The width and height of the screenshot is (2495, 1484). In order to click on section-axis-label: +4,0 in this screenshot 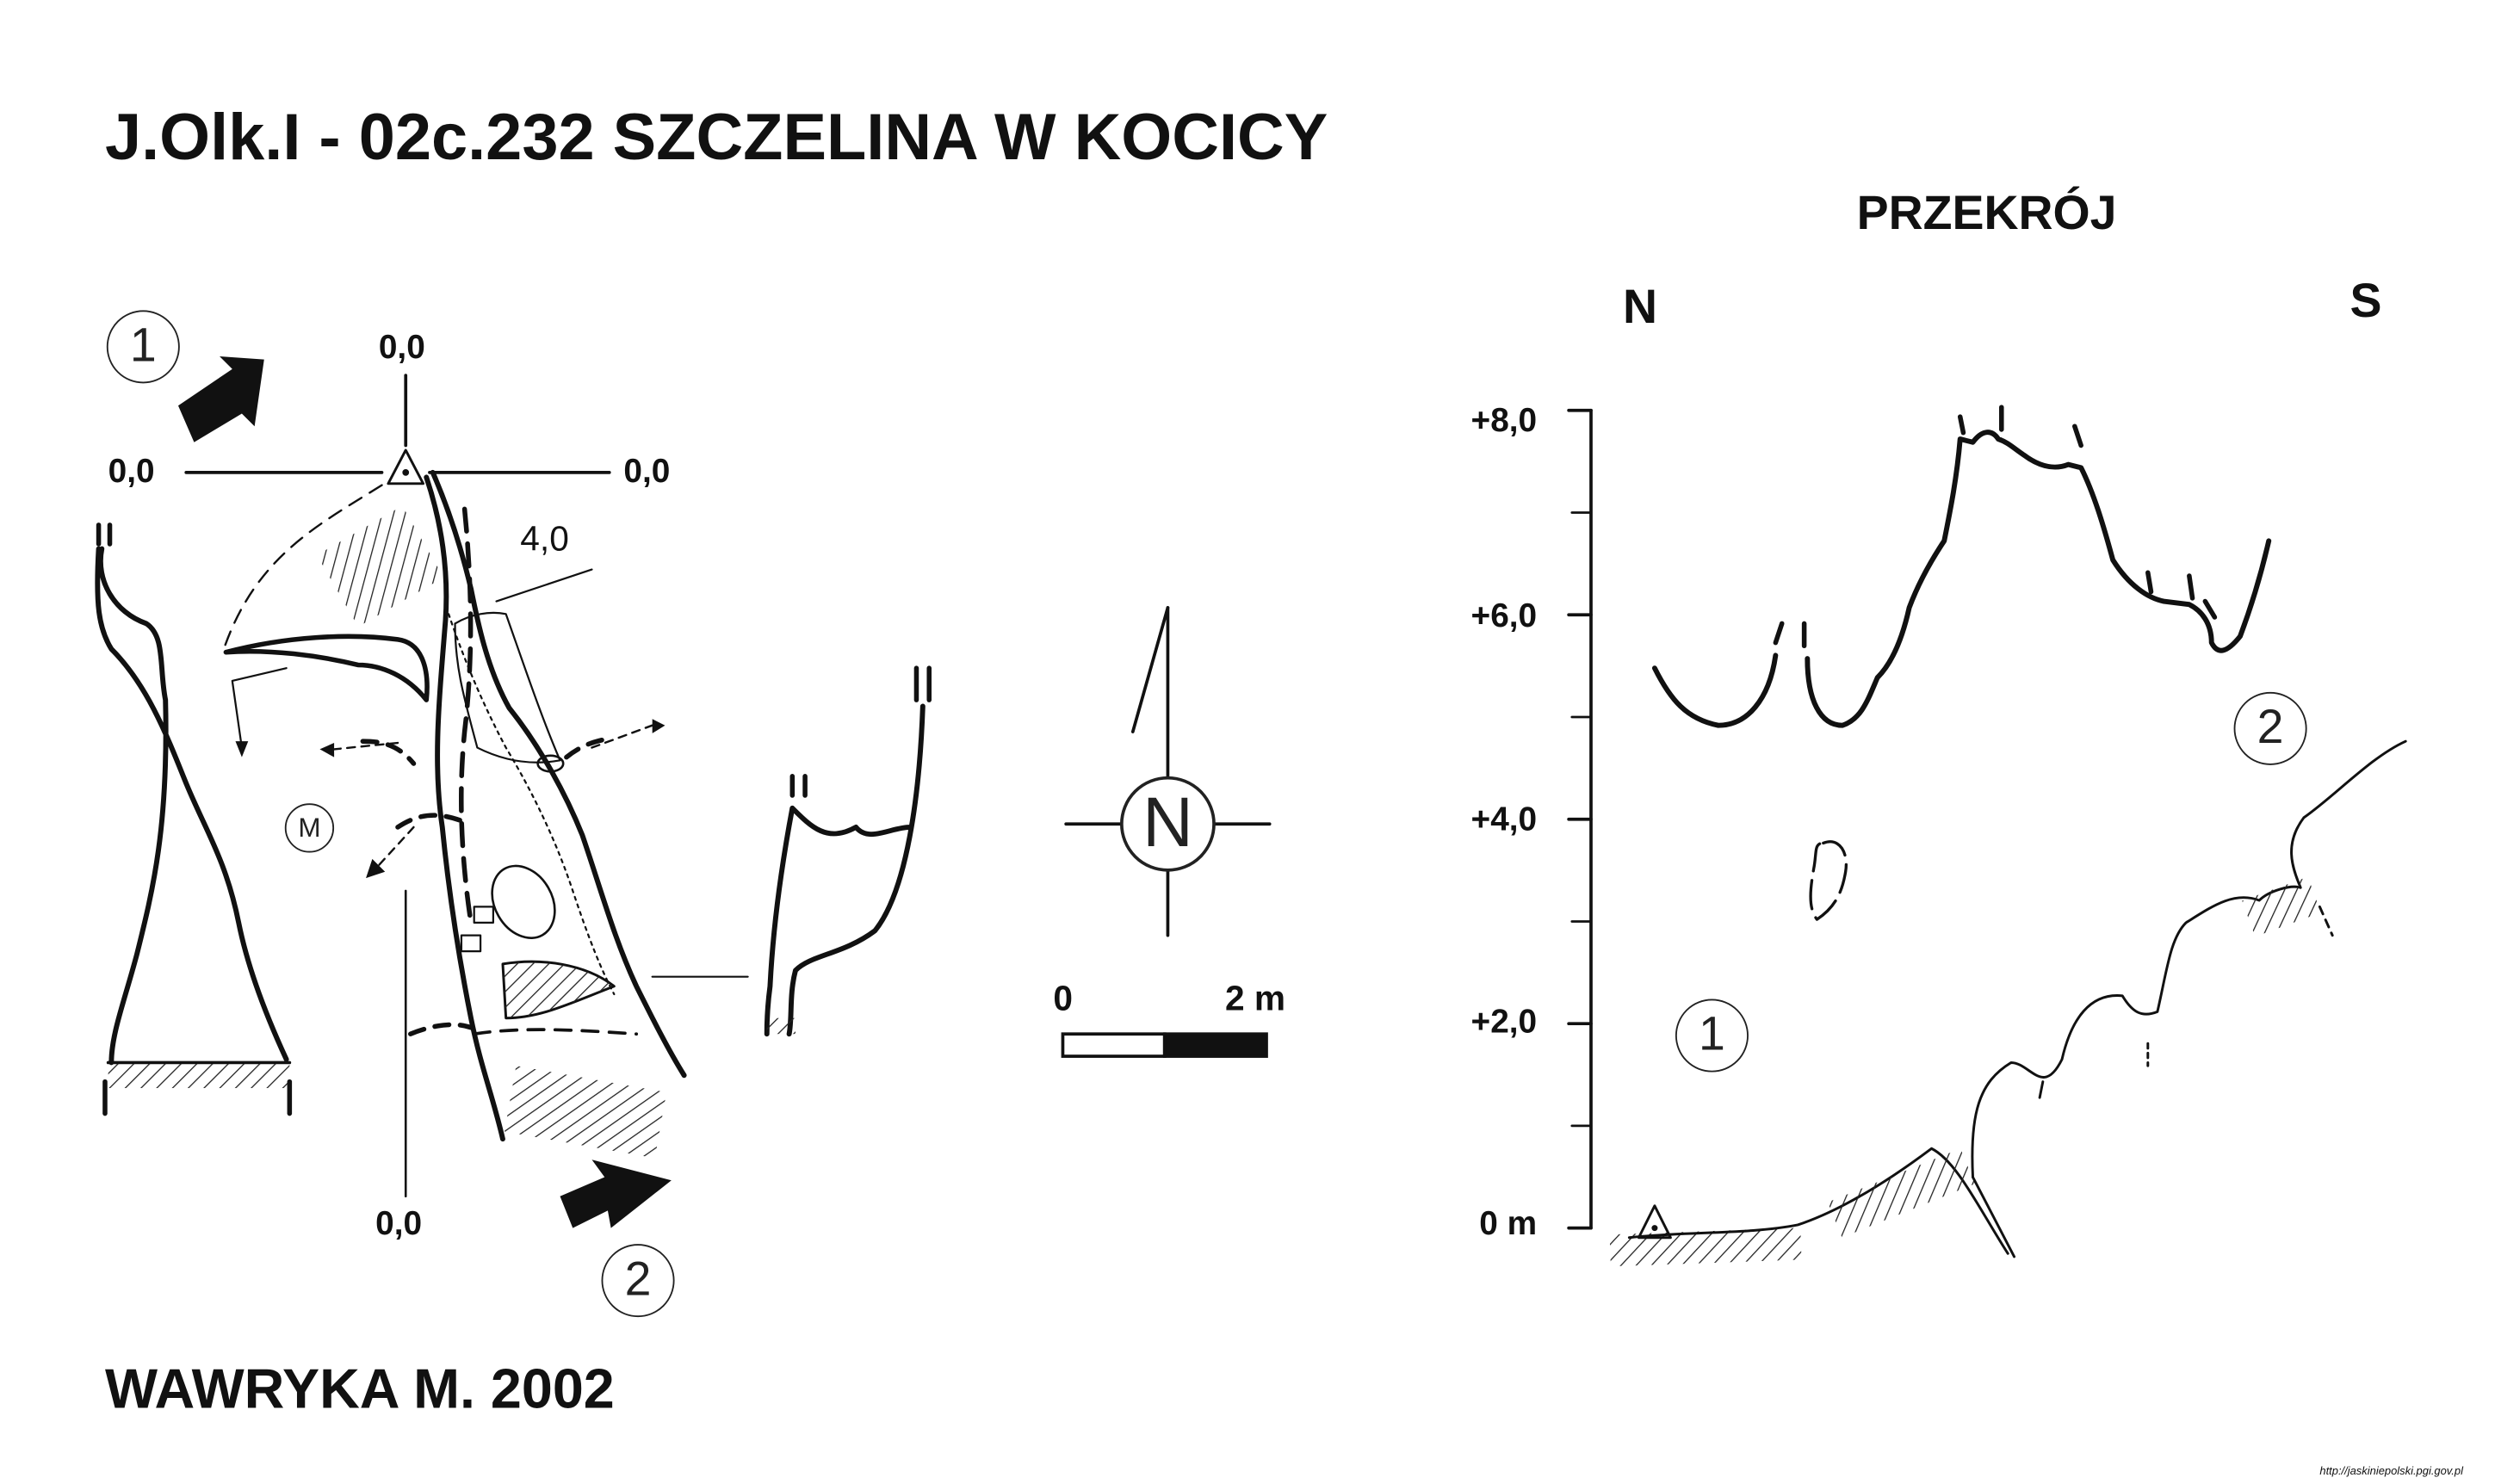, I will do `click(1504, 819)`.